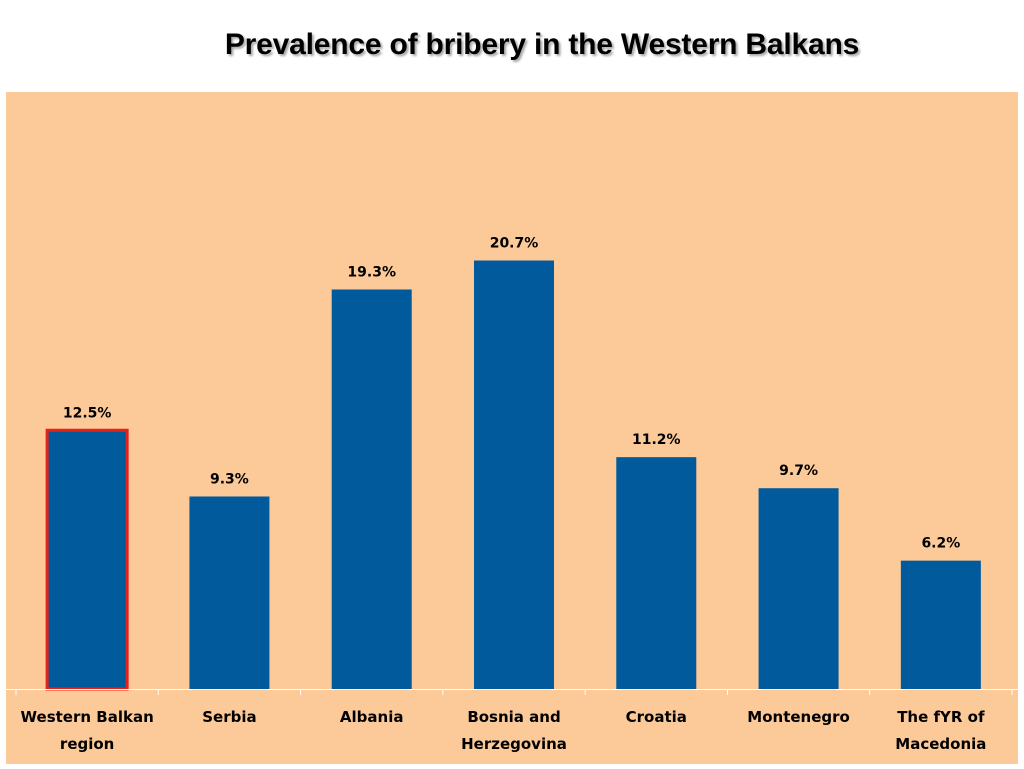 The height and width of the screenshot is (769, 1024). Describe the element at coordinates (514, 244) in the screenshot. I see `data-label: 20.7%` at that location.